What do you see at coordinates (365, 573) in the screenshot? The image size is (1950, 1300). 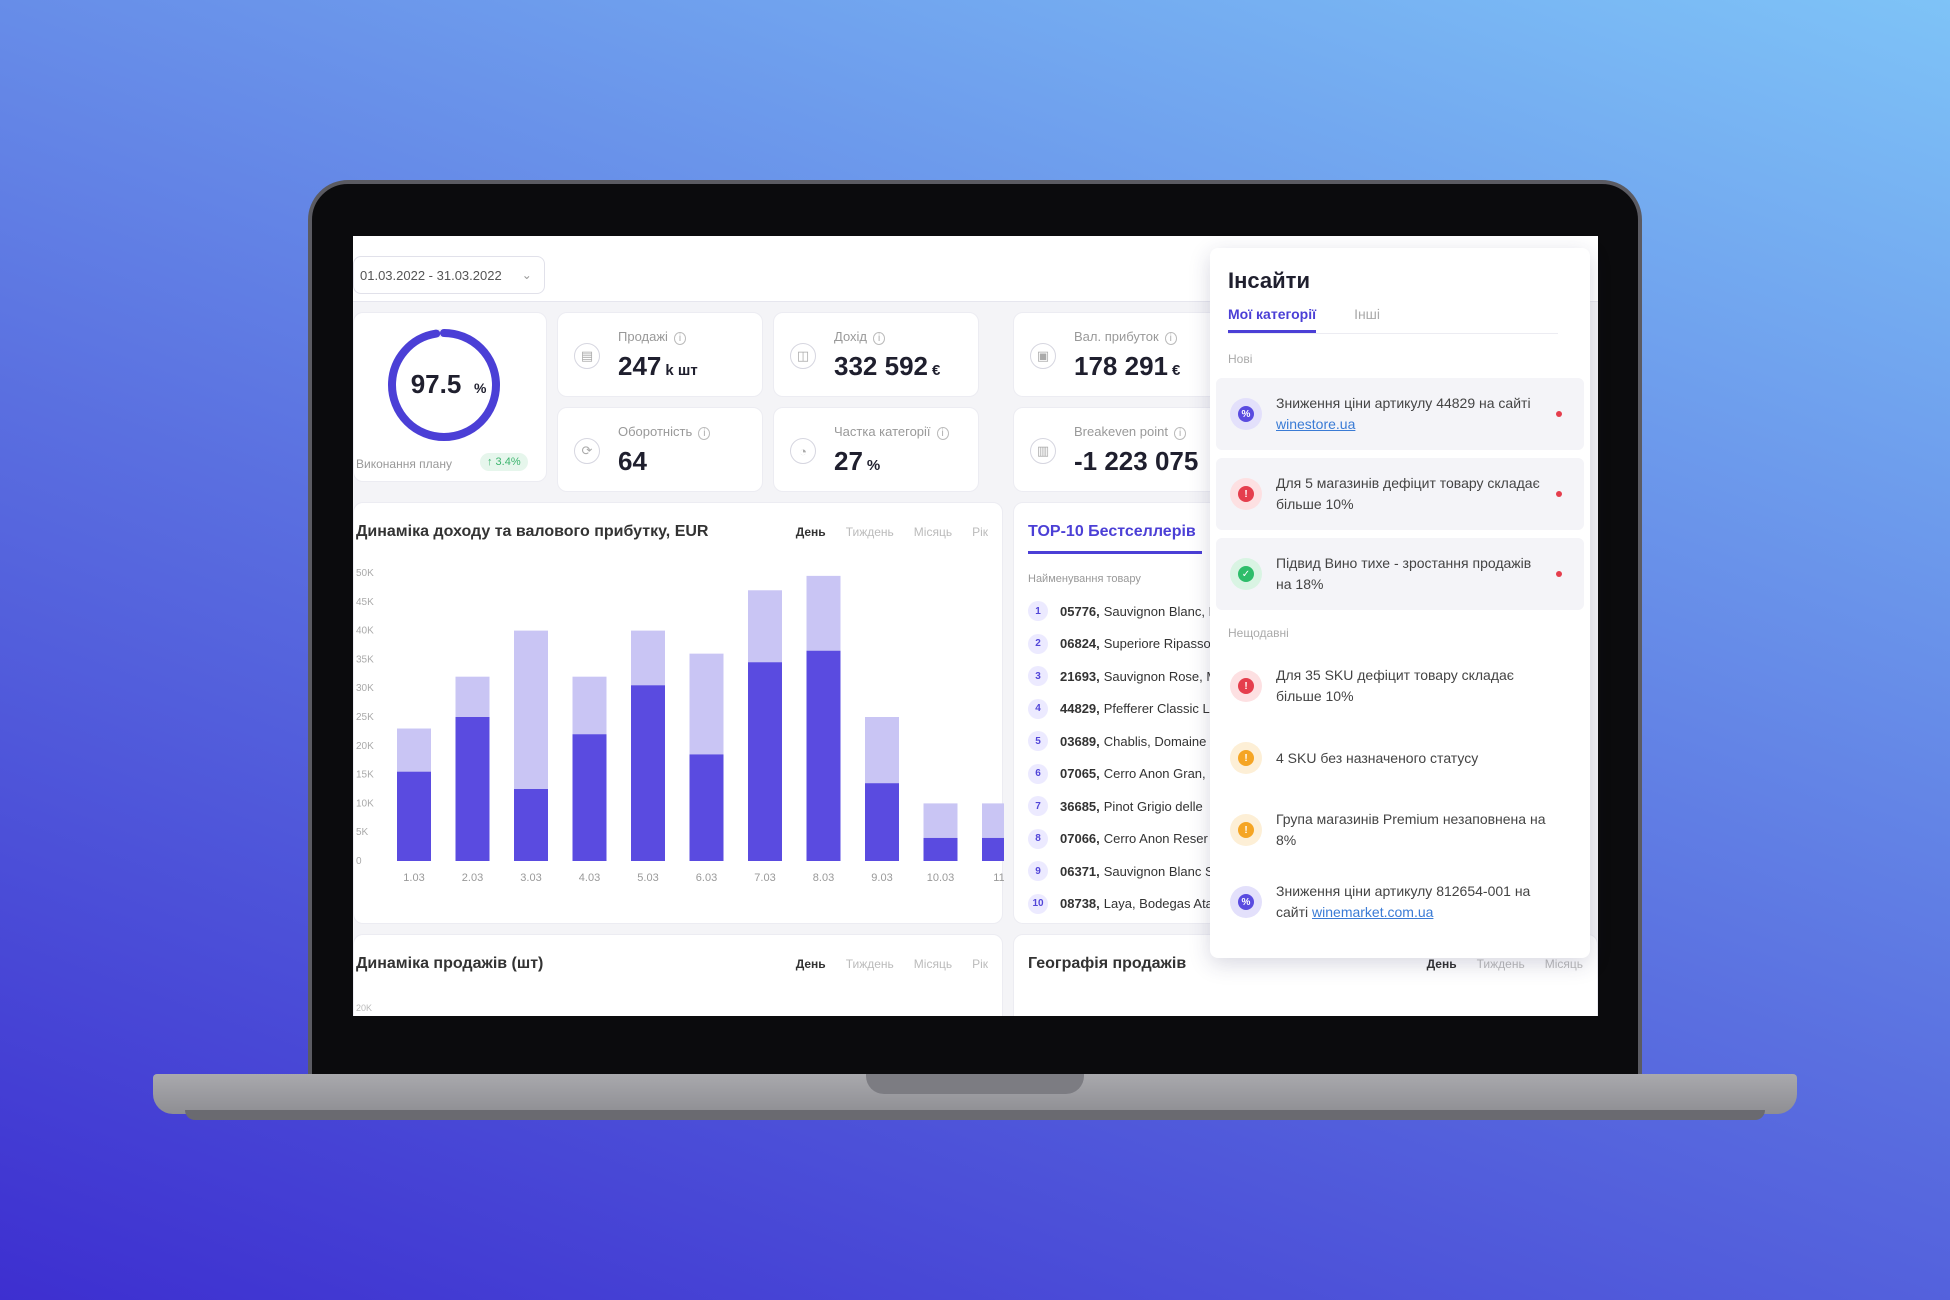 I see `y-tick-label: 50K` at bounding box center [365, 573].